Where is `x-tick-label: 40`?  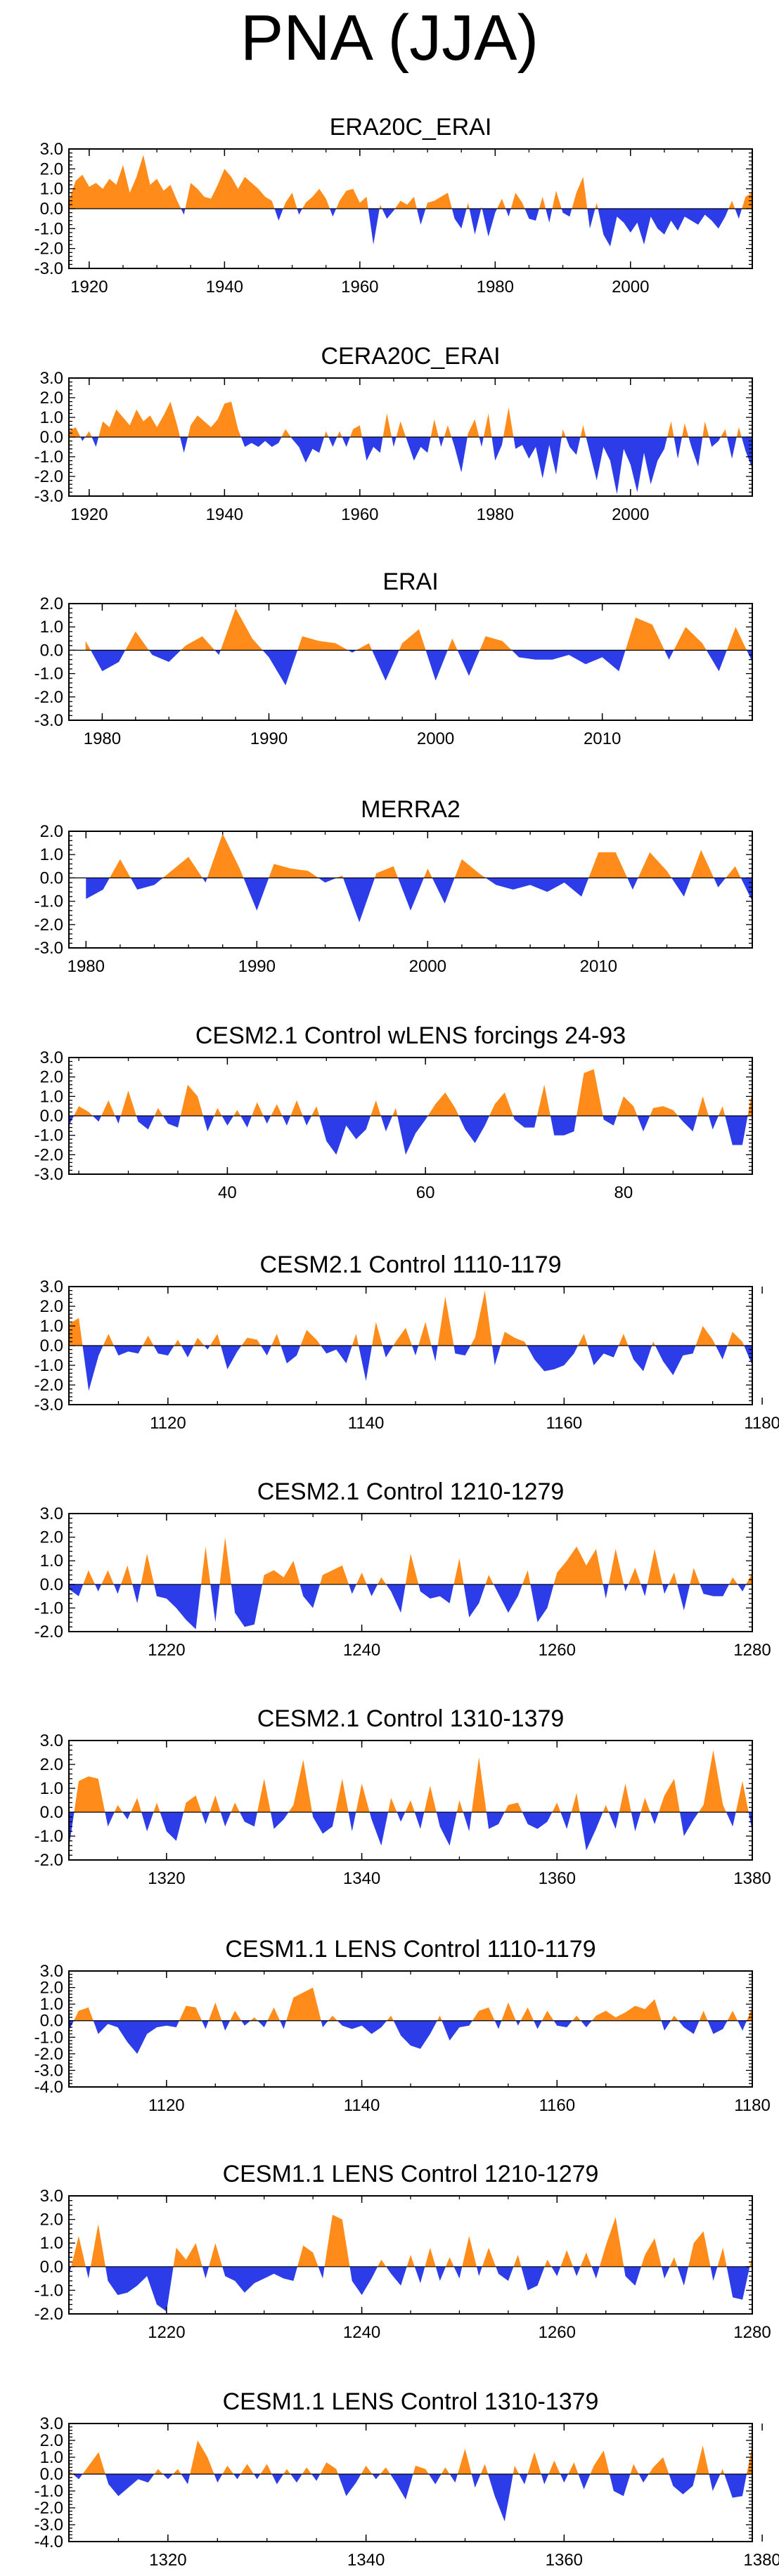
x-tick-label: 40 is located at coordinates (227, 1192).